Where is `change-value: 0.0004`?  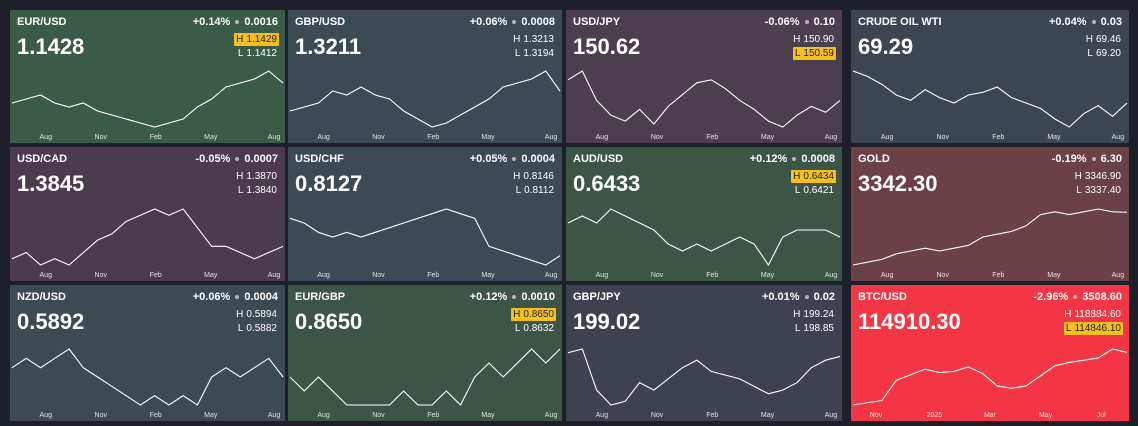
change-value: 0.0004 is located at coordinates (261, 297).